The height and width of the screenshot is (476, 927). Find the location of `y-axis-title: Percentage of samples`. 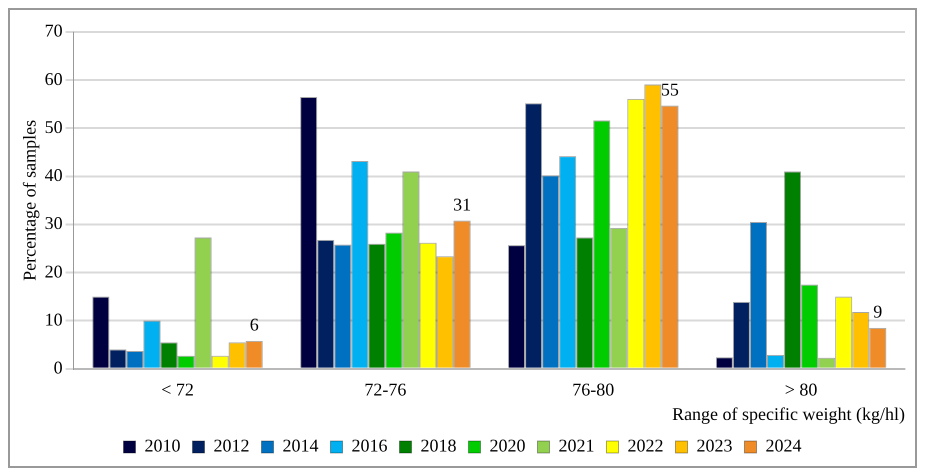

y-axis-title: Percentage of samples is located at coordinates (30, 200).